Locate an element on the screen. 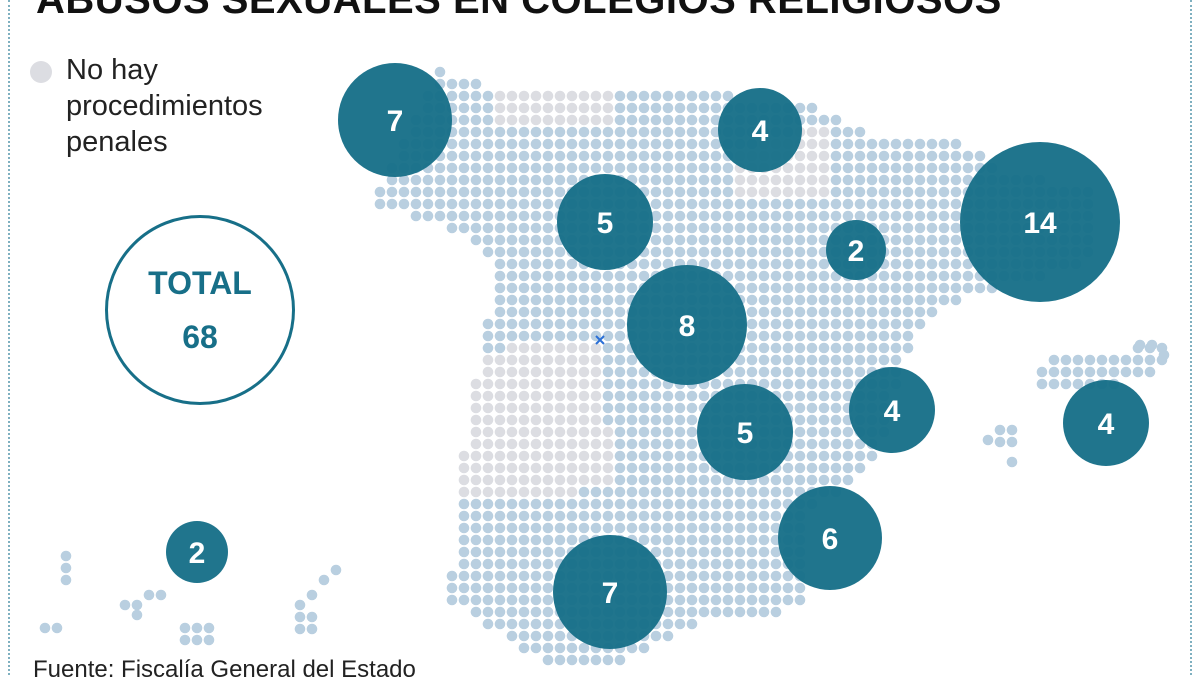 The image size is (1199, 684). total-label: TOTAL is located at coordinates (200, 283).